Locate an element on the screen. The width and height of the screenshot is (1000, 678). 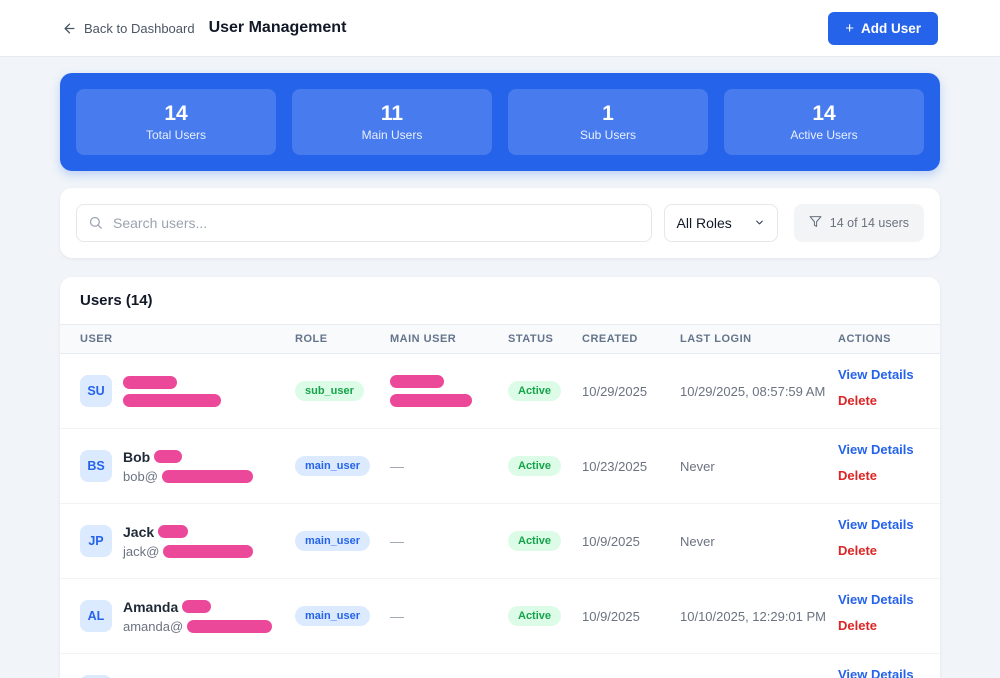
user-email-line is located at coordinates (172, 400).